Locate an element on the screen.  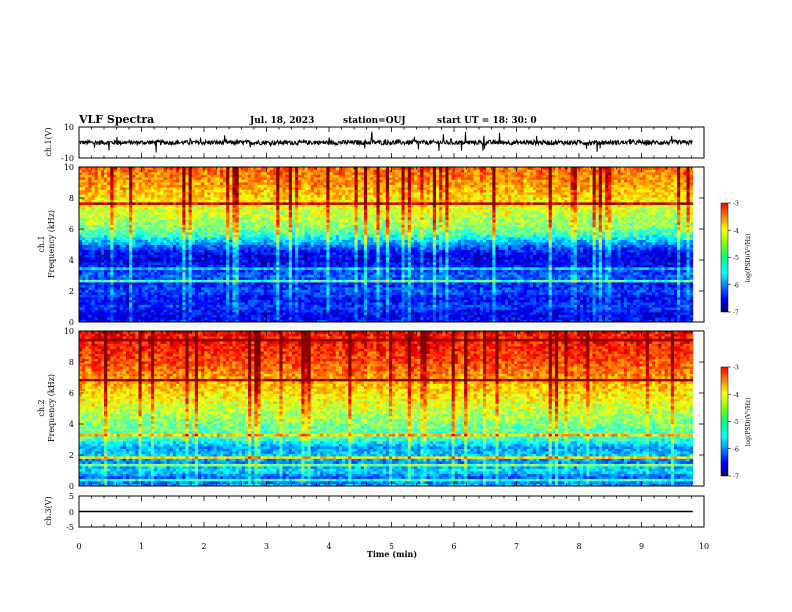
ch2-spectrogram-channel-label: ch.2 is located at coordinates (41, 407).